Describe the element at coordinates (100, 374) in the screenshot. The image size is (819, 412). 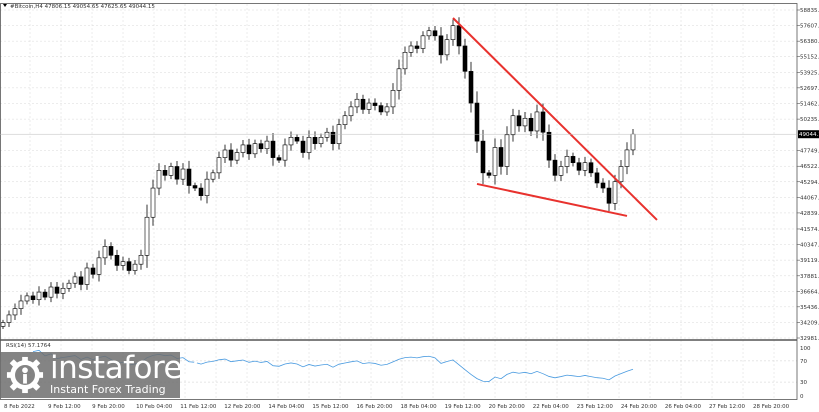
I see `instaforex-watermark: instaforex Instant Forex Trading` at that location.